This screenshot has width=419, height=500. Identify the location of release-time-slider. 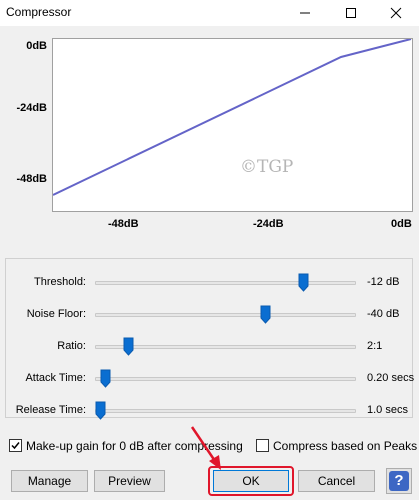
(225, 411).